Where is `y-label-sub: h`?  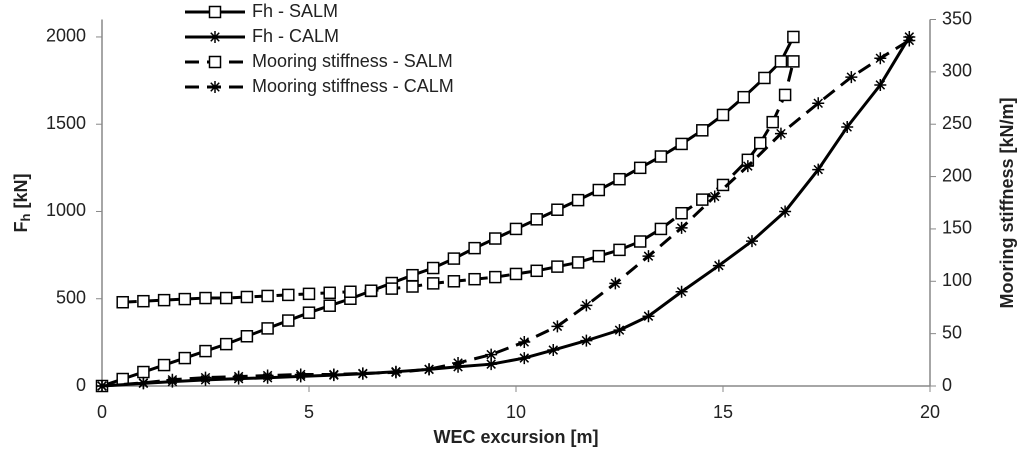
y-label-sub: h is located at coordinates (25, 217).